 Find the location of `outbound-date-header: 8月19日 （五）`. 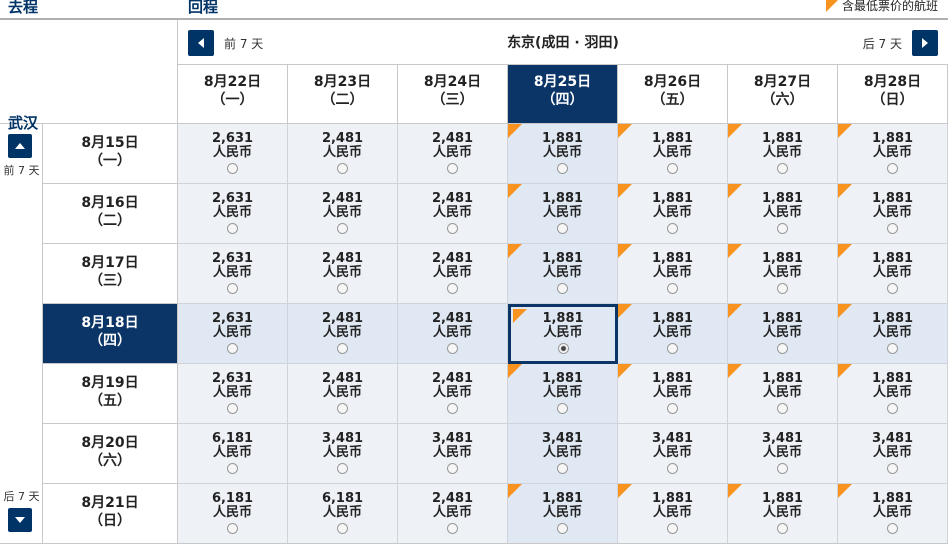

outbound-date-header: 8月19日 （五） is located at coordinates (110, 394).